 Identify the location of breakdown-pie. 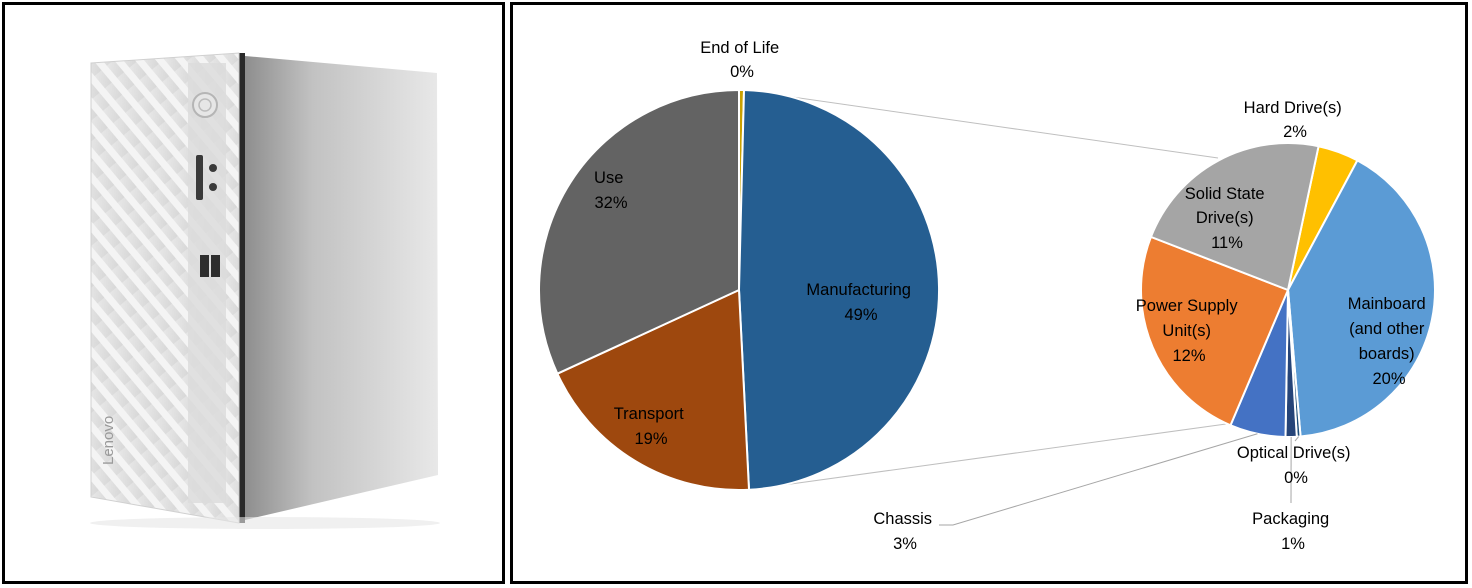
(1288, 290).